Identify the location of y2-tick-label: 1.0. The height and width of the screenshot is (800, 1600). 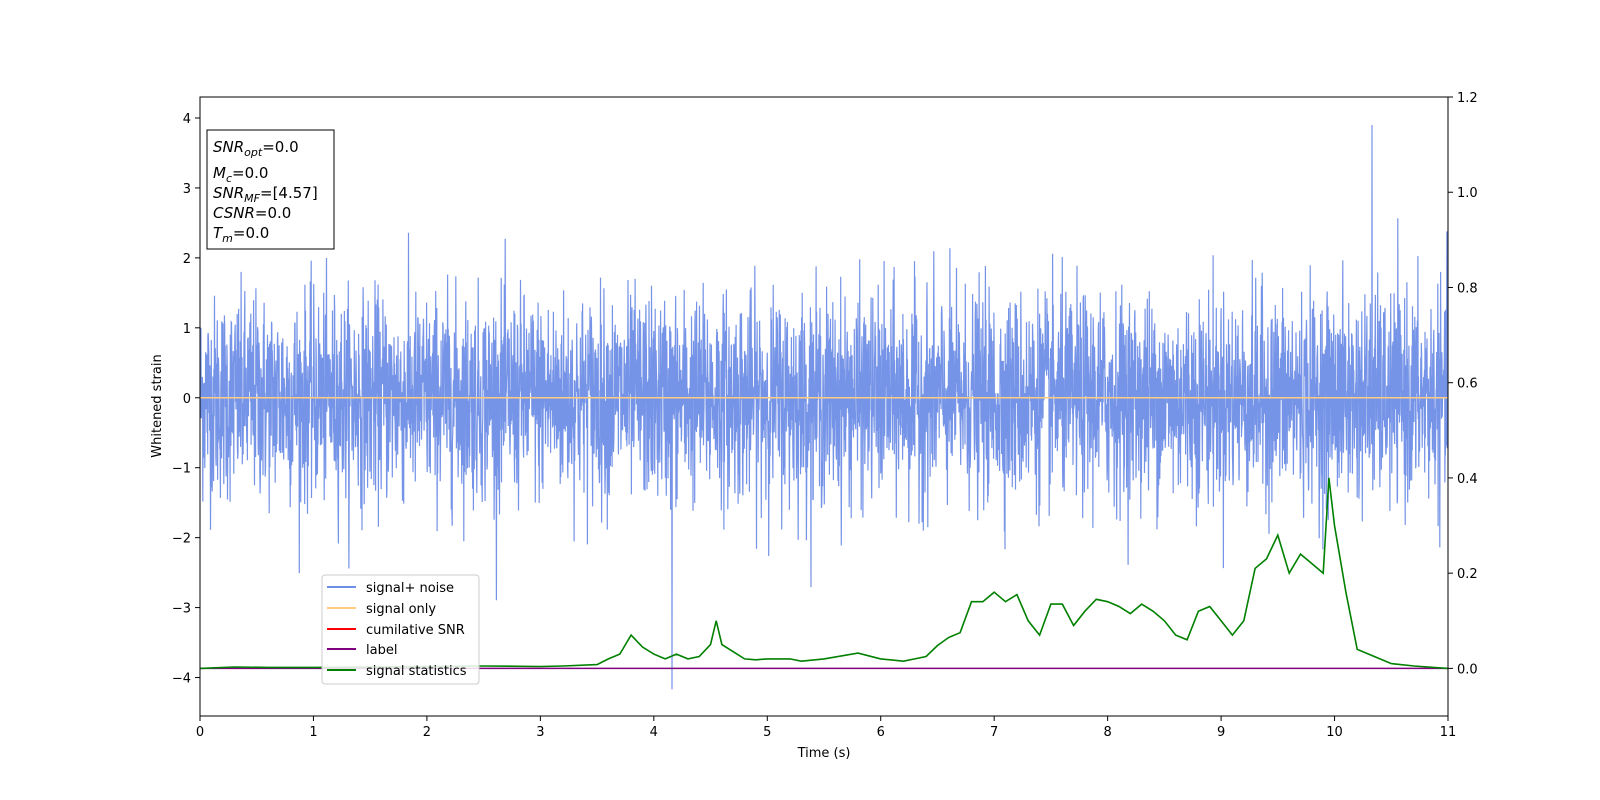
(1467, 193).